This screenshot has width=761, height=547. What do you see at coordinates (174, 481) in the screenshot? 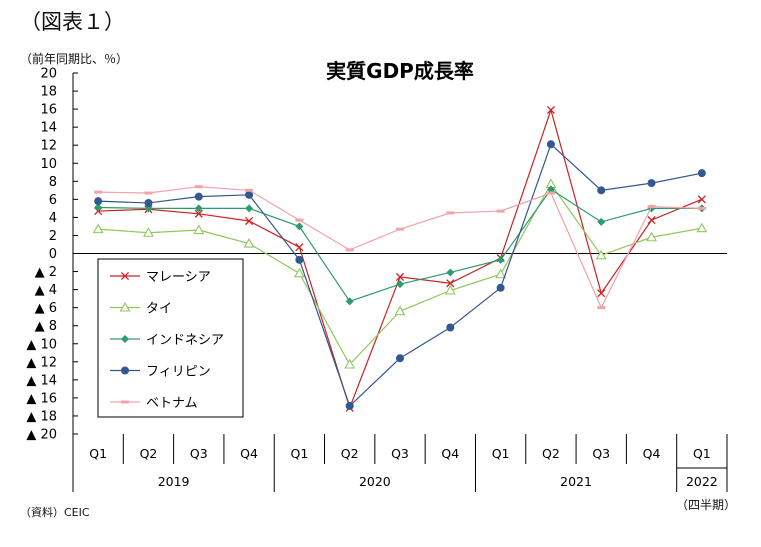
I see `year-label: 2019` at bounding box center [174, 481].